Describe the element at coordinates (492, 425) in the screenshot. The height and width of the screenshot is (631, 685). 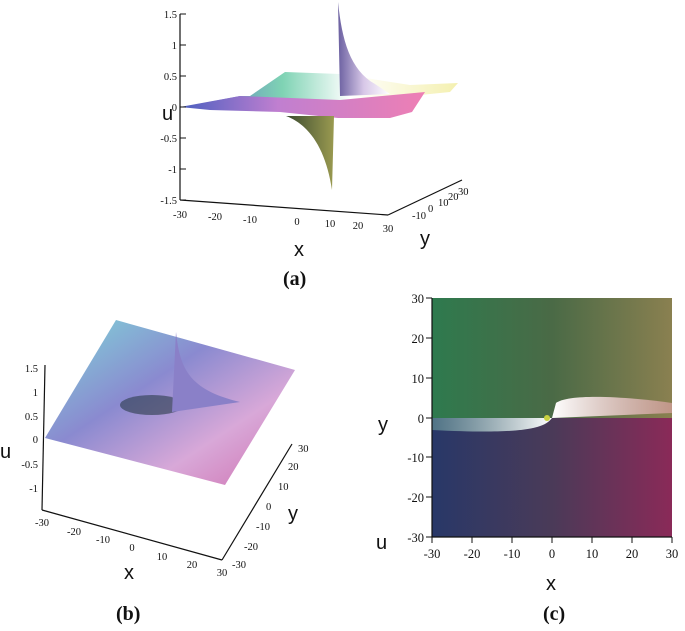
I see `streak-left` at that location.